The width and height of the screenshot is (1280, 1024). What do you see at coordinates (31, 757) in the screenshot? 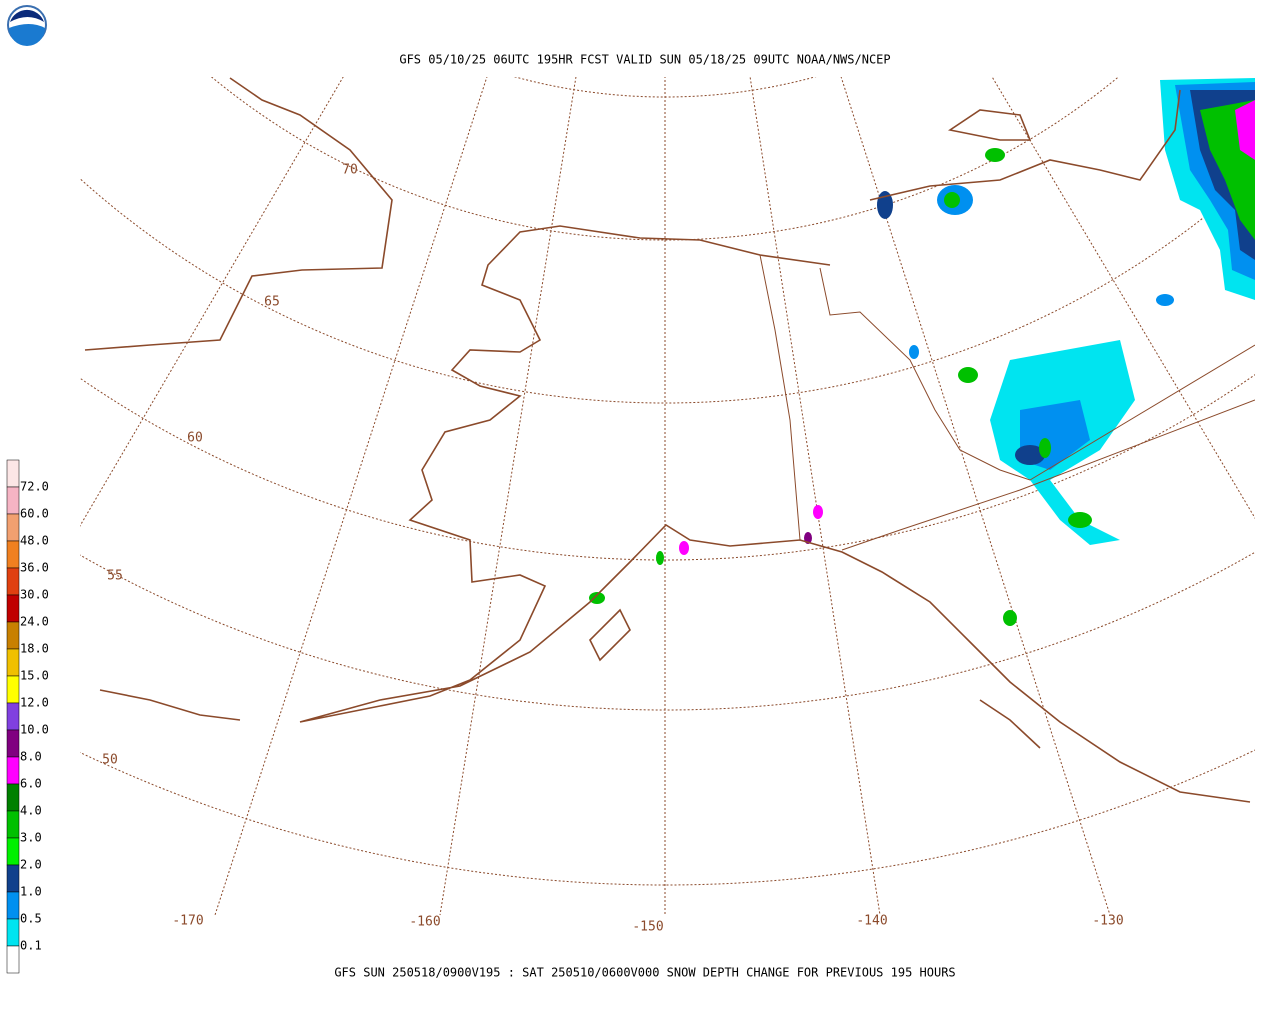
I see `legend-label: 8.0` at bounding box center [31, 757].